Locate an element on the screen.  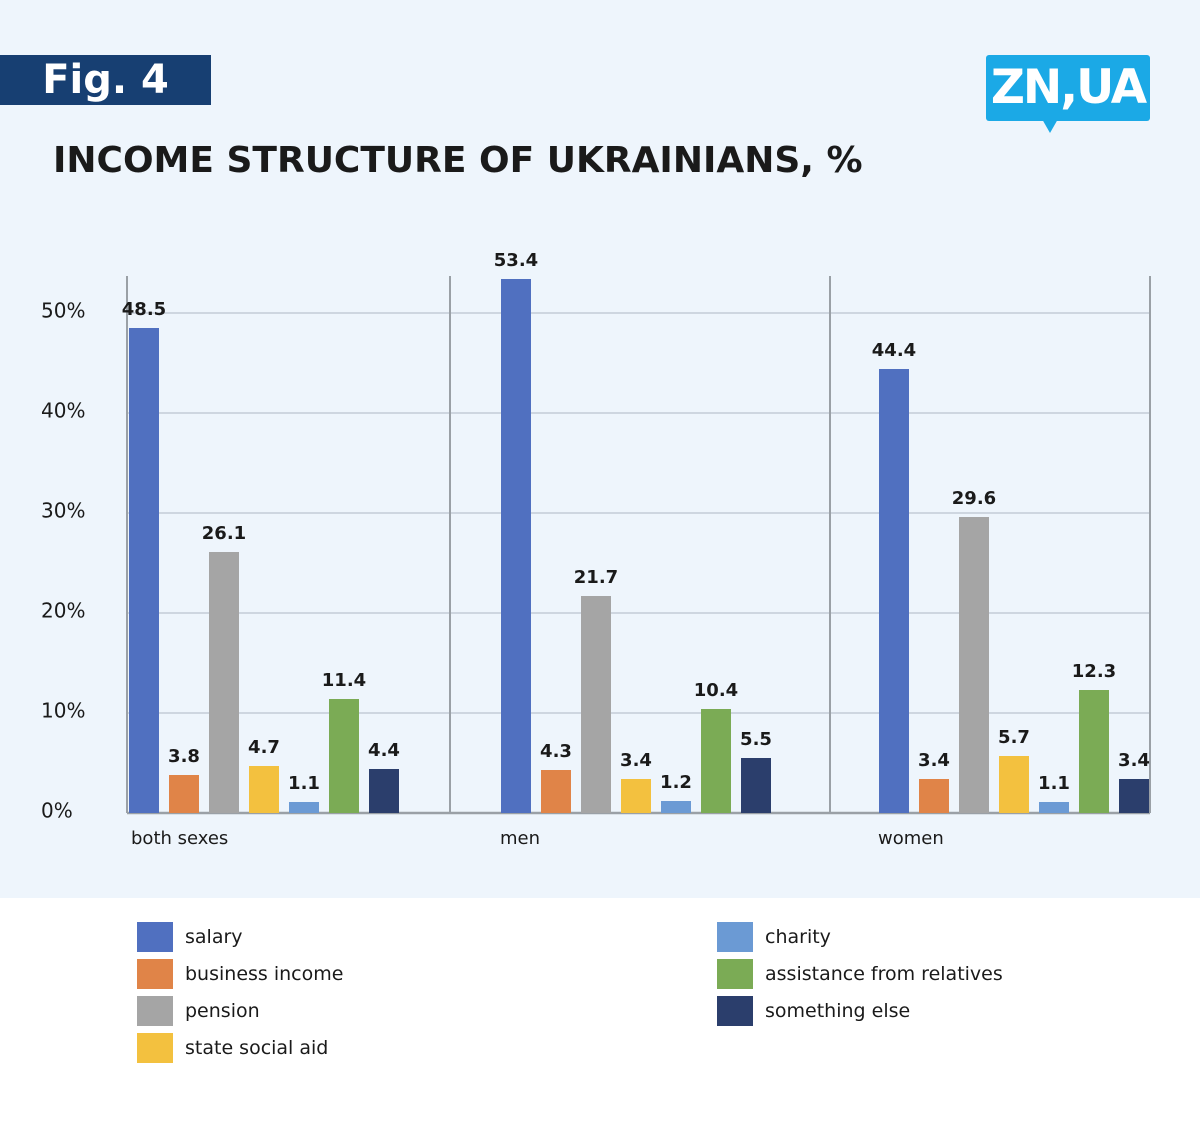
data-label: 53.4 is located at coordinates (516, 260).